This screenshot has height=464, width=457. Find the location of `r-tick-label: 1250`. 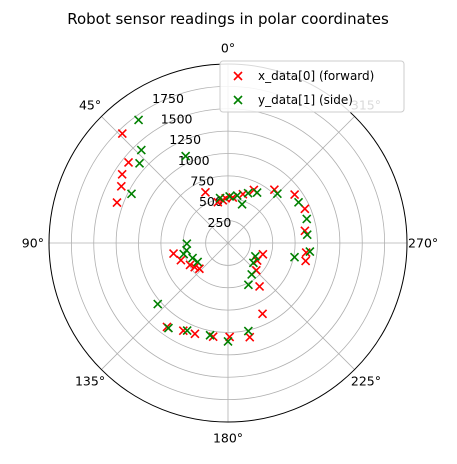

r-tick-label: 1250 is located at coordinates (185, 139).